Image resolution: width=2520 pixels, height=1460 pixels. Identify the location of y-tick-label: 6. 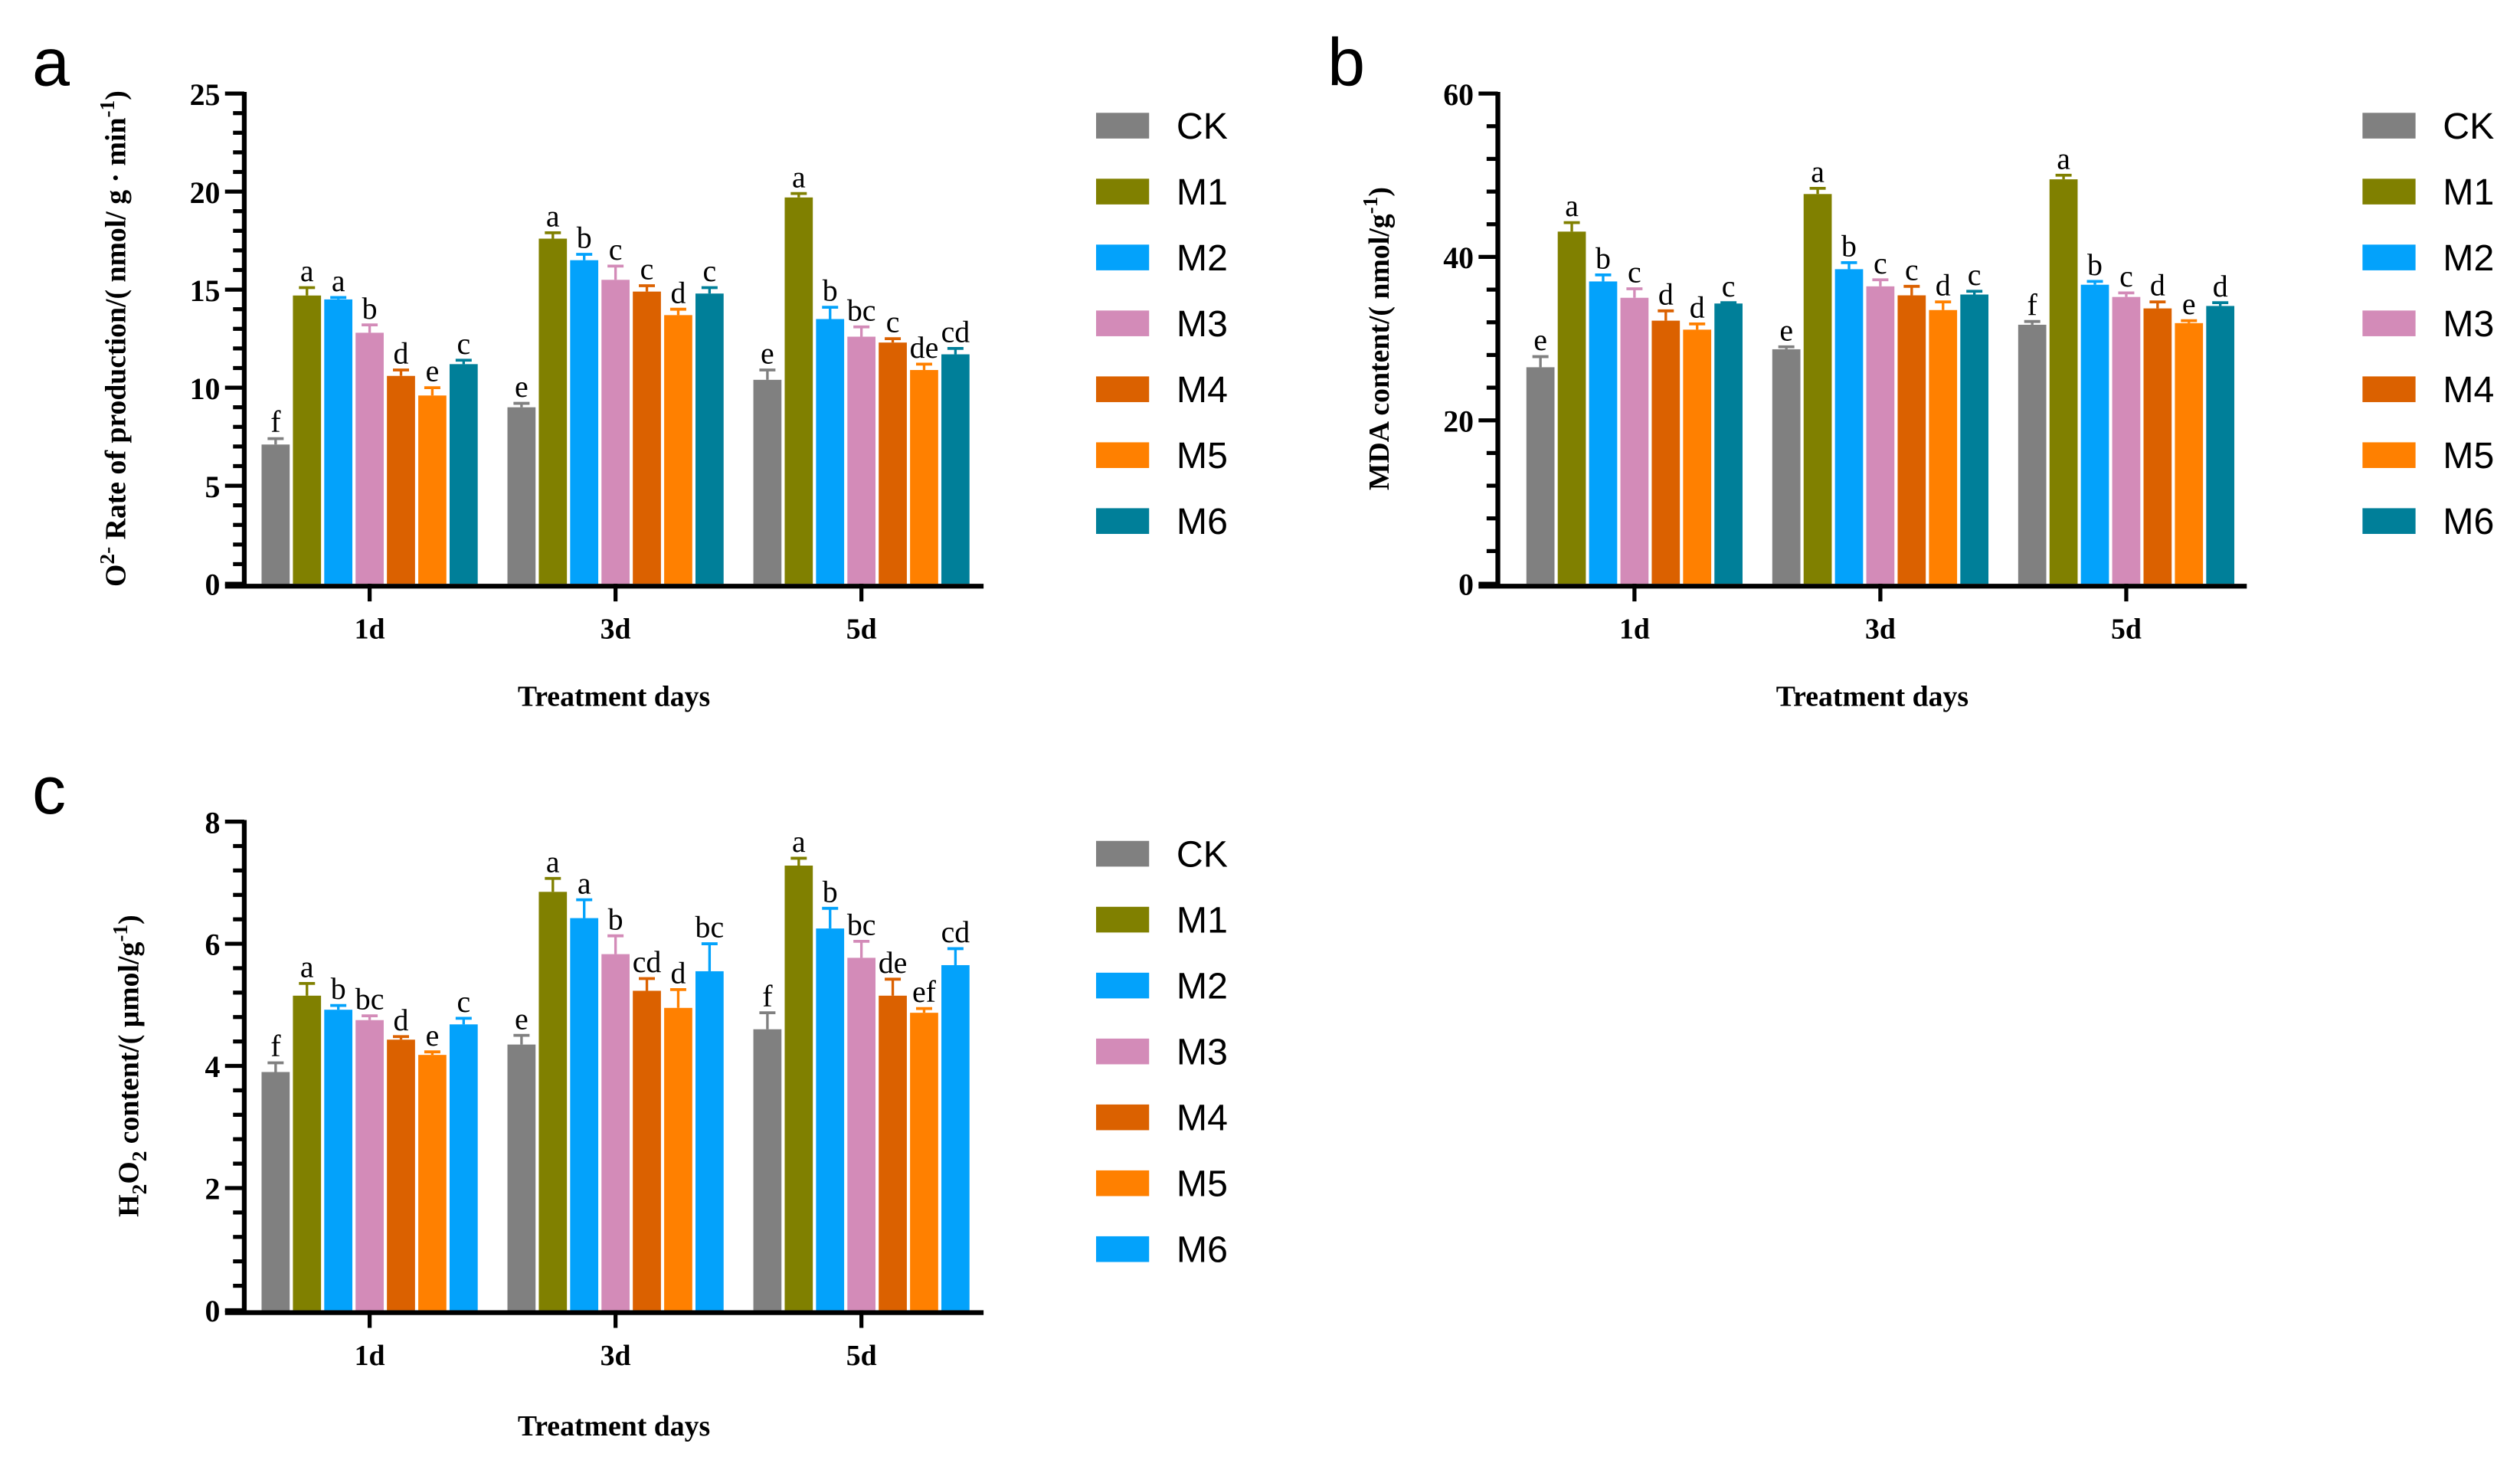
(213, 945).